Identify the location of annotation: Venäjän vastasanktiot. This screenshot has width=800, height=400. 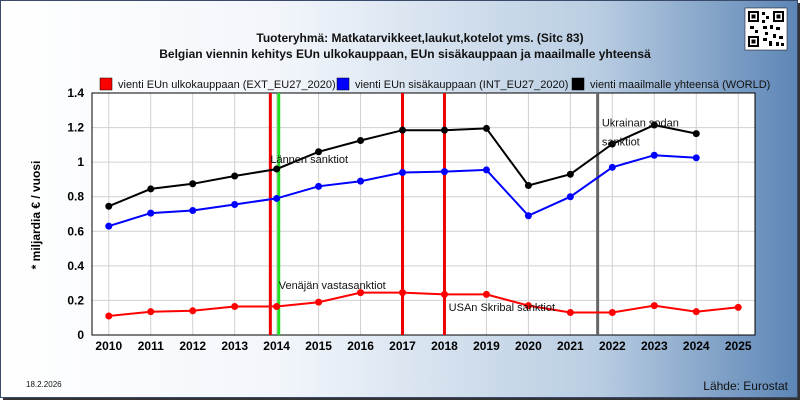
(332, 286).